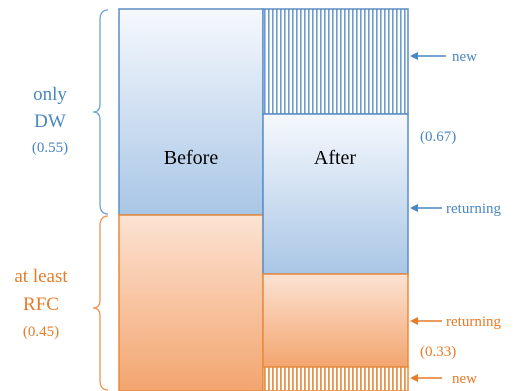 This screenshot has height=391, width=531. I want to click on at-least-rfc-share: (0.45), so click(41, 332).